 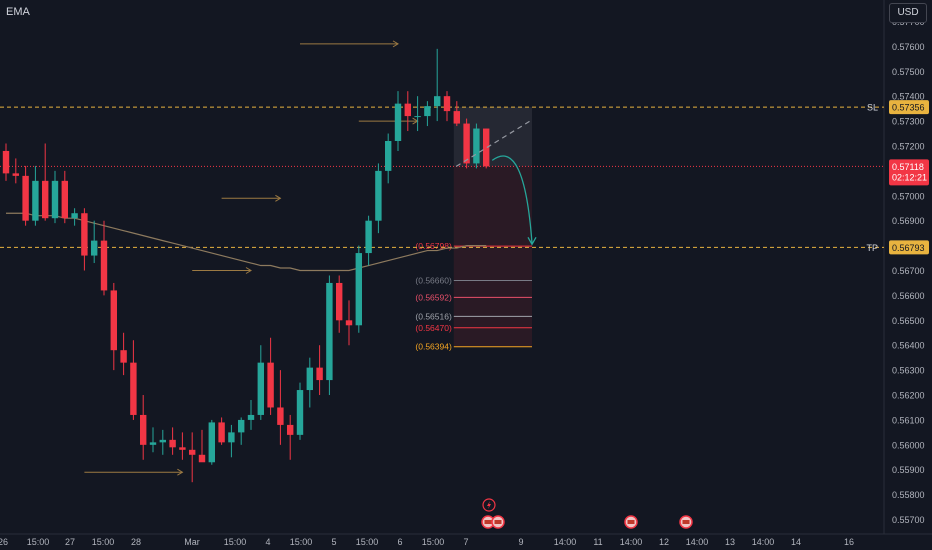 I want to click on time-tick-label: 4, so click(x=267, y=542).